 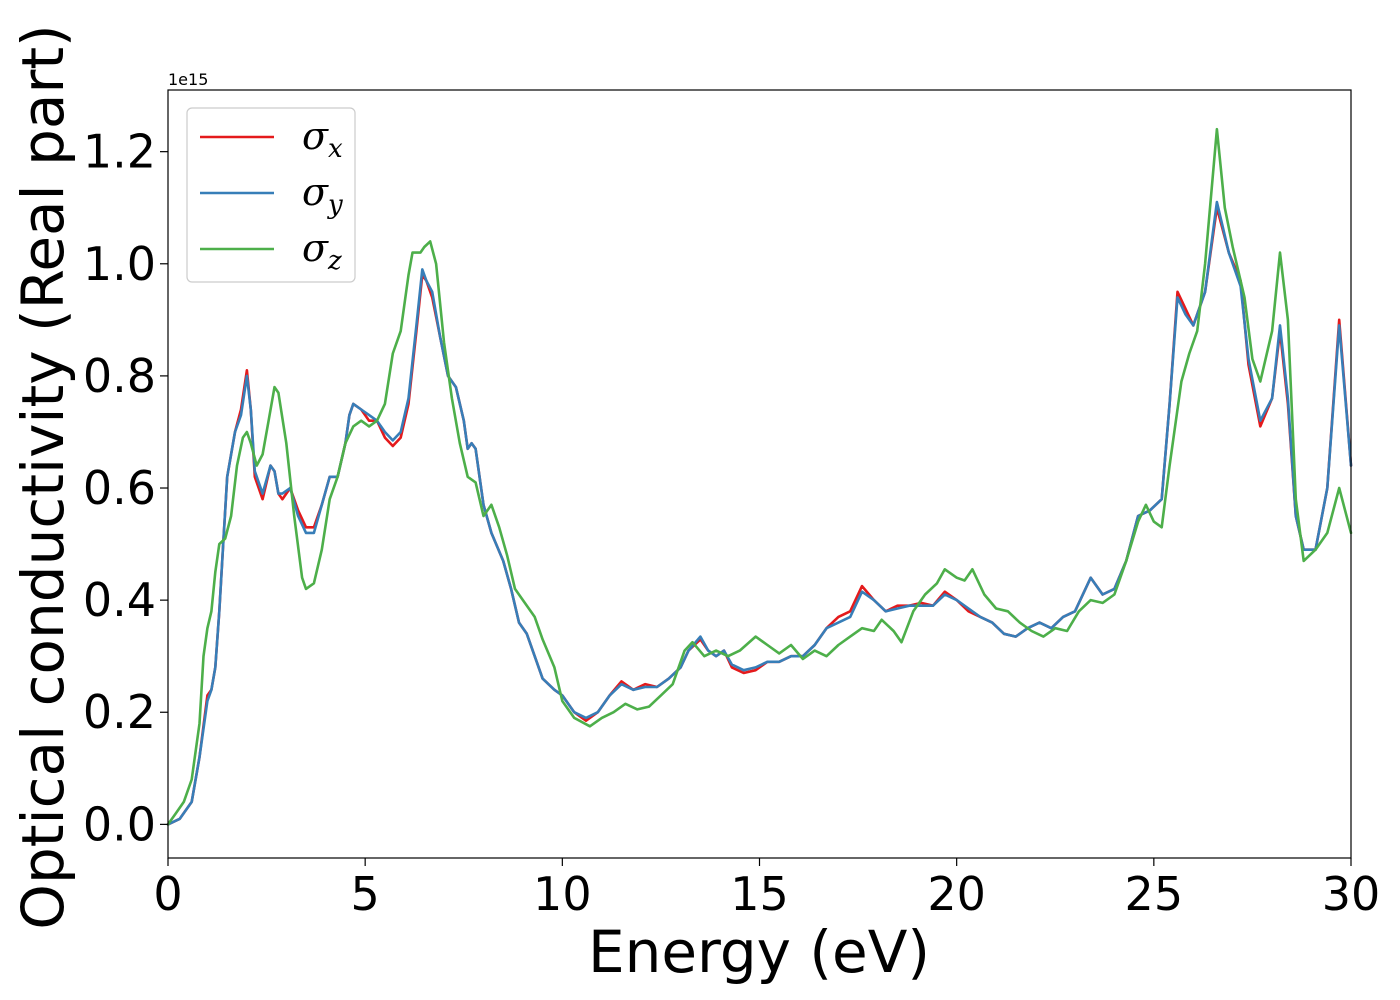 What do you see at coordinates (167, 894) in the screenshot?
I see `x-tick-label: 0` at bounding box center [167, 894].